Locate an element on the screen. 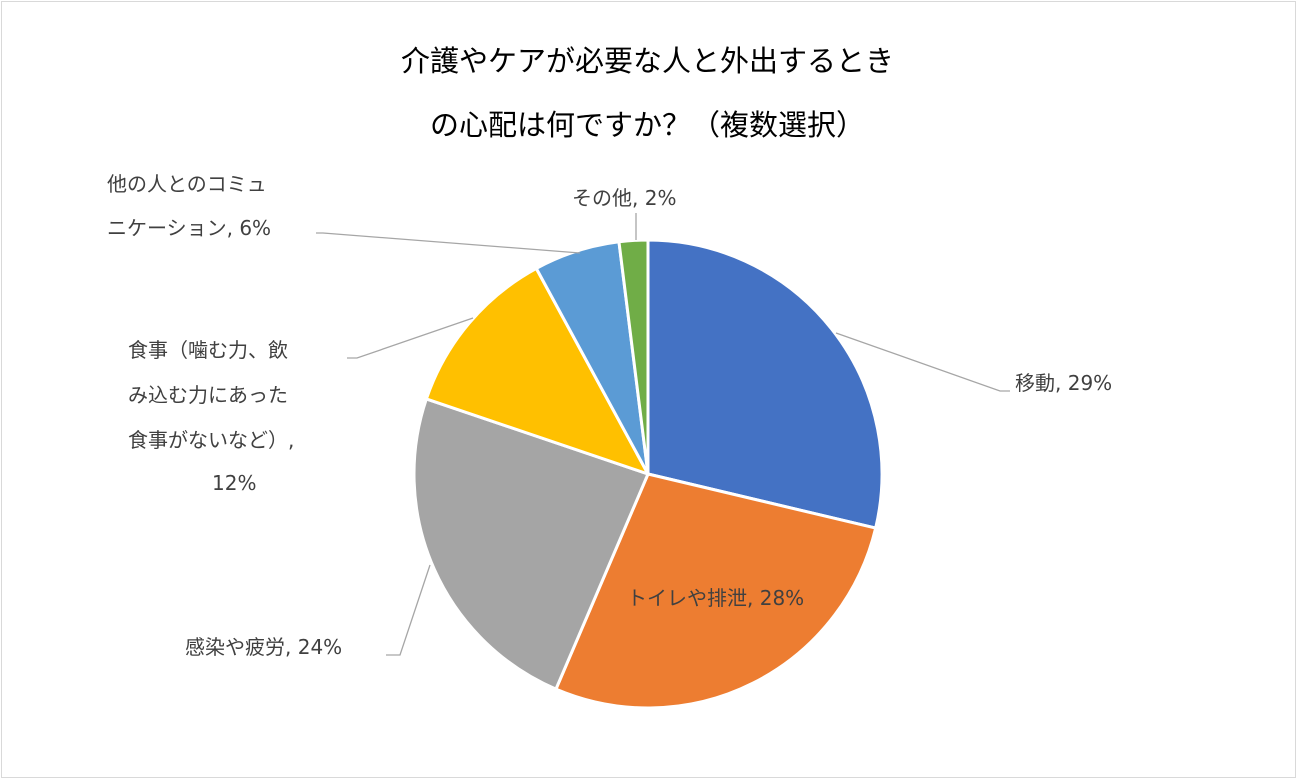 This screenshot has height=781, width=1299. slice-toilet is located at coordinates (716, 591).